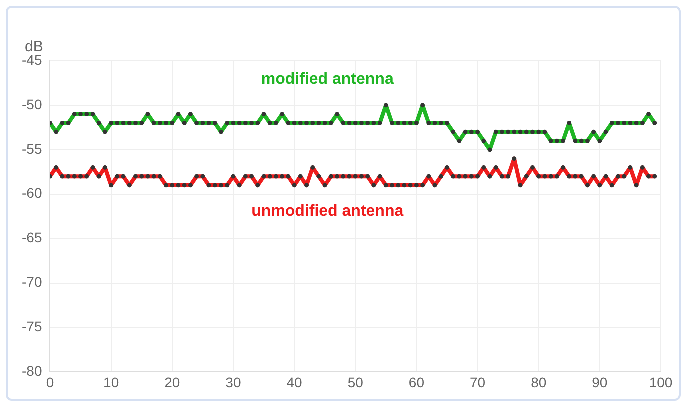 The height and width of the screenshot is (401, 681). Describe the element at coordinates (32, 148) in the screenshot. I see `y-tick-label: -55` at that location.